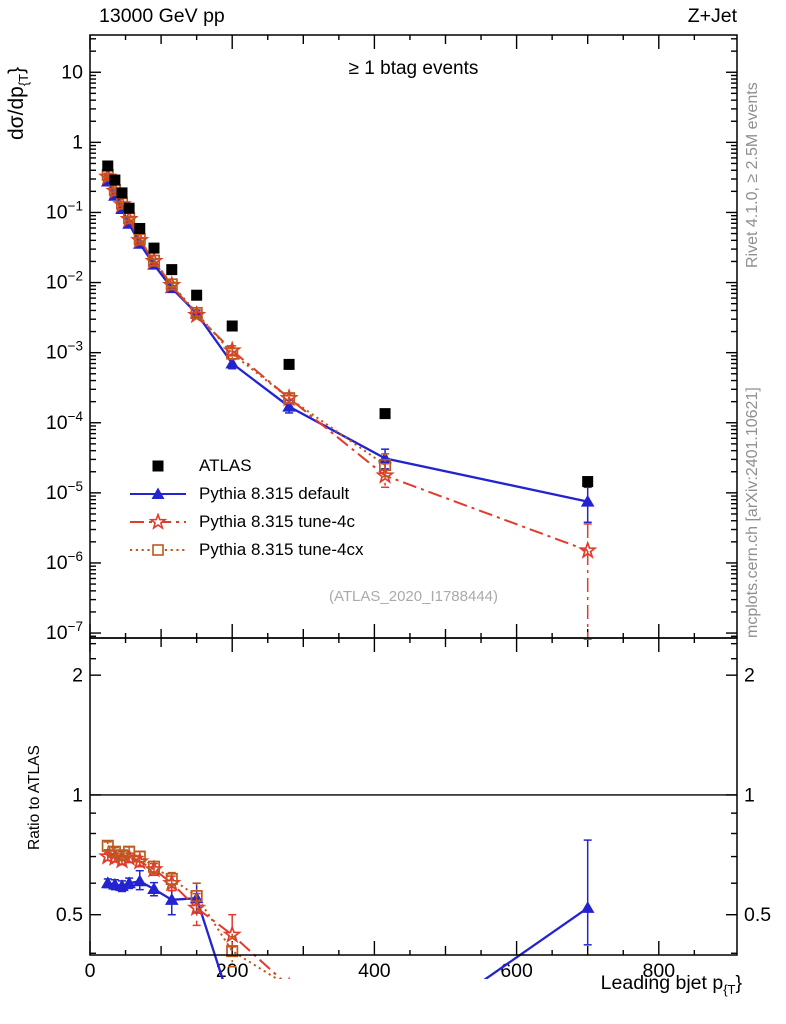 The height and width of the screenshot is (1024, 786). Describe the element at coordinates (712, 16) in the screenshot. I see `process-label: Z+Jet` at that location.